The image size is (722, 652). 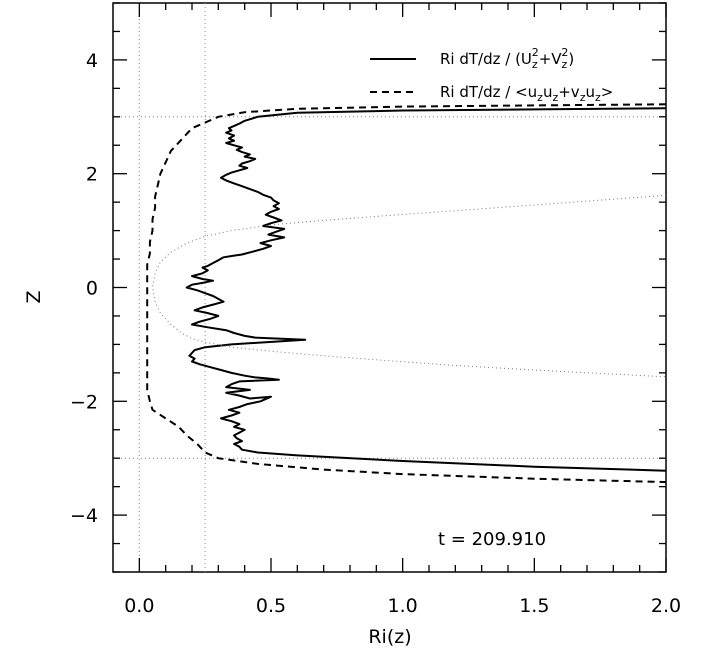 What do you see at coordinates (84, 516) in the screenshot?
I see `y-tick-label-0: −4` at bounding box center [84, 516].